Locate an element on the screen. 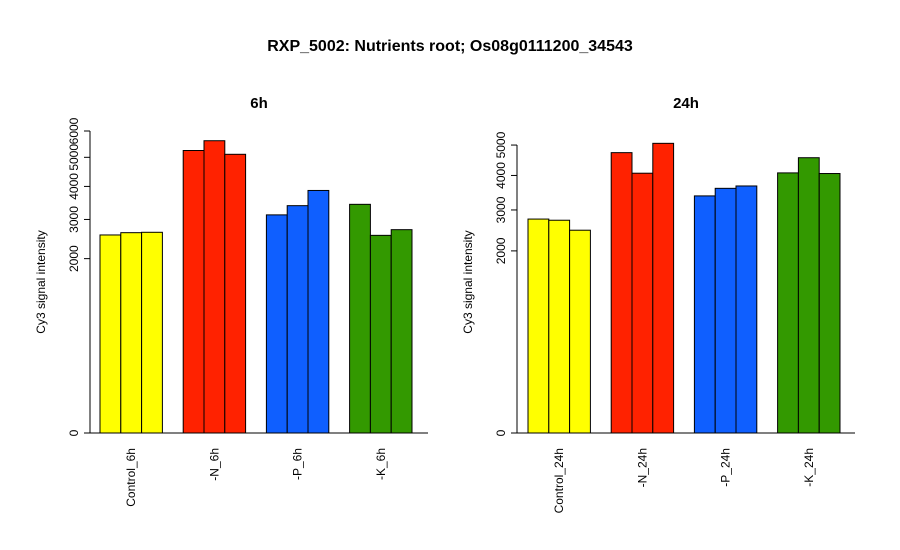 The height and width of the screenshot is (550, 900). x-tick-label: -K_24h is located at coordinates (809, 467).